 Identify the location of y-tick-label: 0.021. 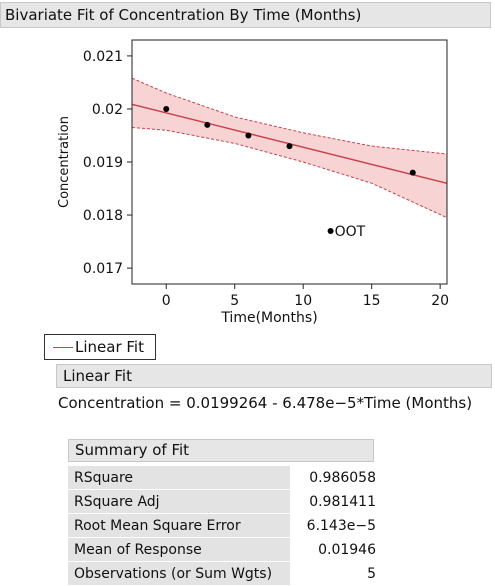
(103, 57).